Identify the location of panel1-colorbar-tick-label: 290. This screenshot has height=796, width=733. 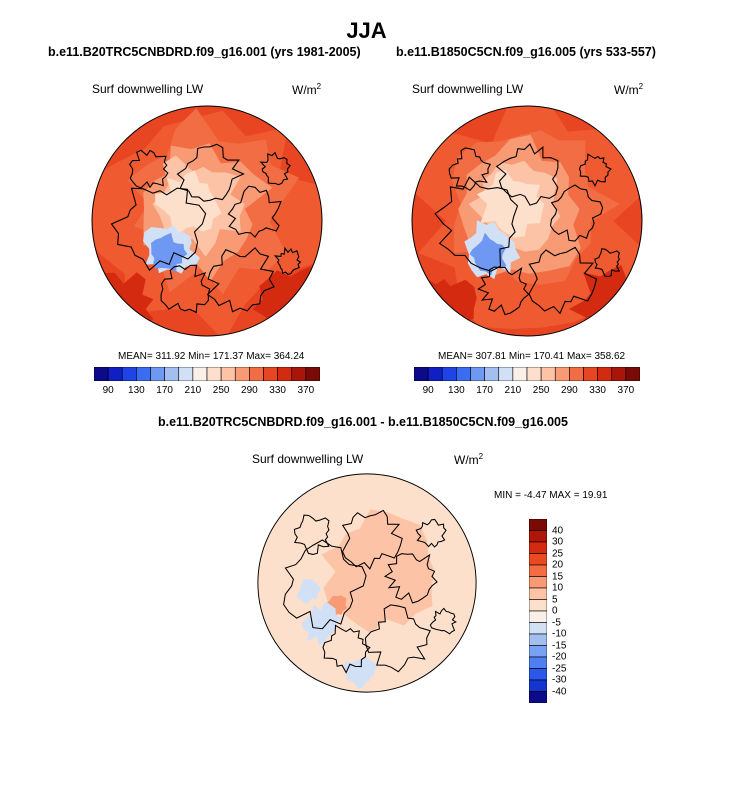
(249, 390).